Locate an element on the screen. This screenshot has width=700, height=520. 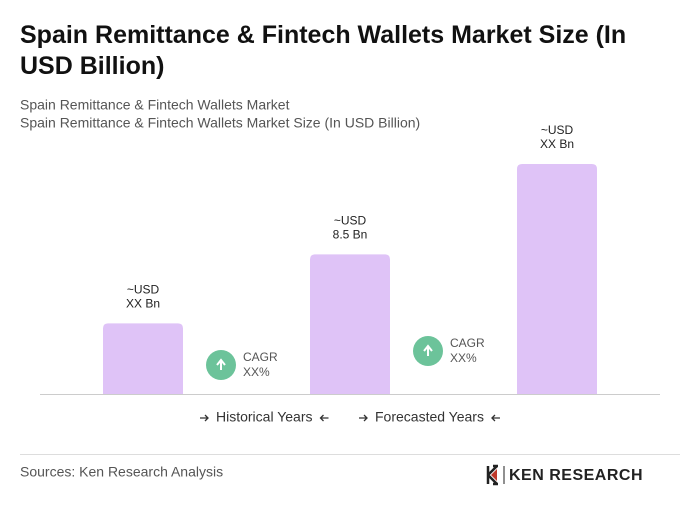
logo: KEN RESEARCH is located at coordinates (564, 475).